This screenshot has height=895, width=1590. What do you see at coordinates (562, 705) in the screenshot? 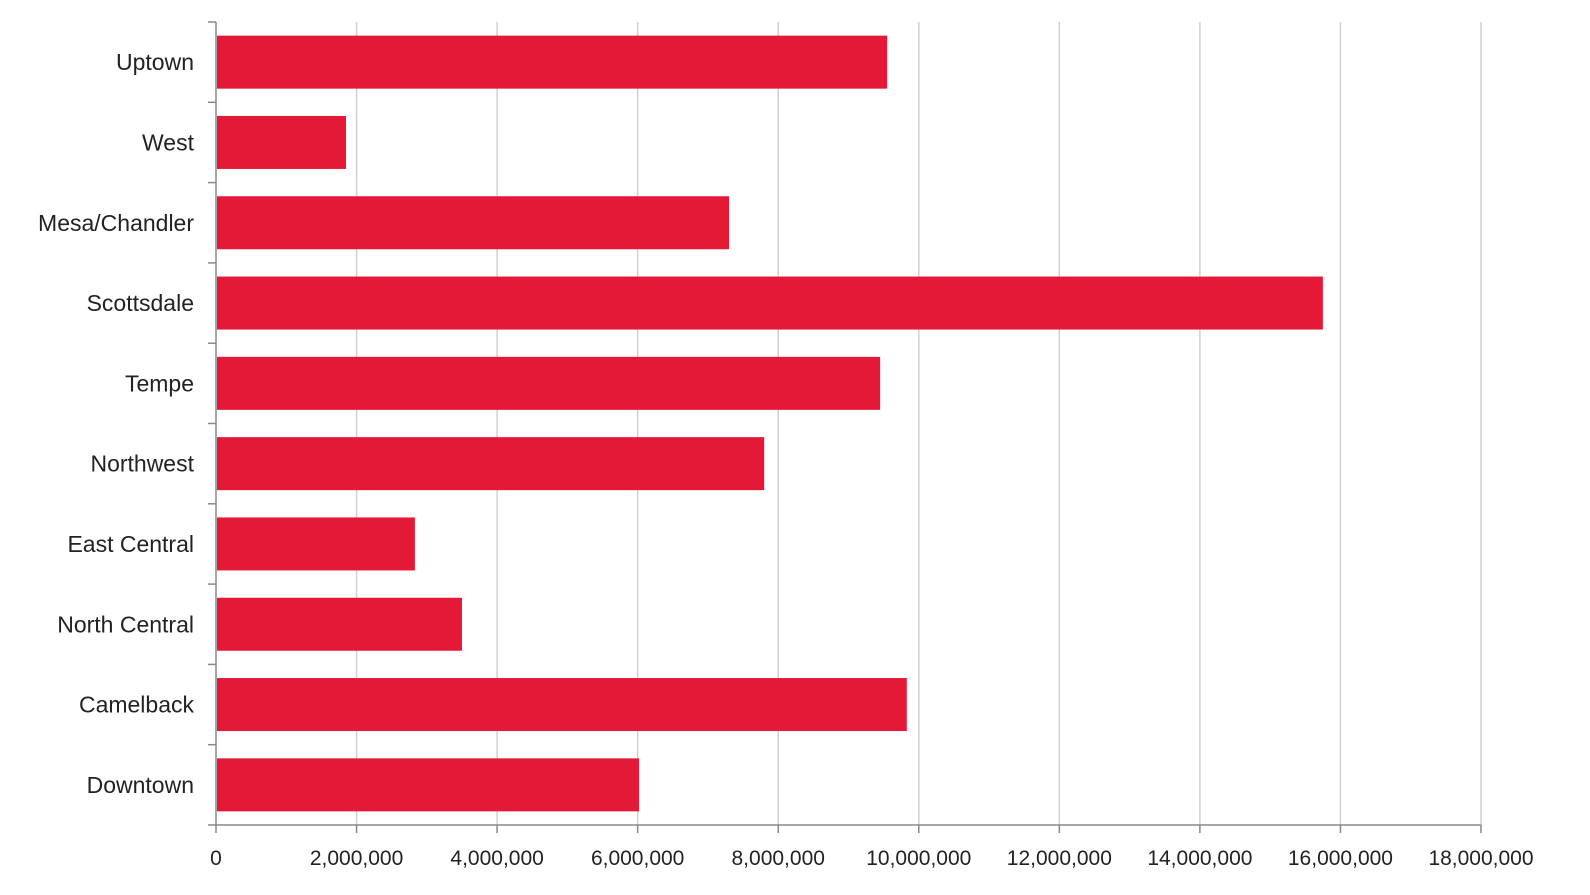
I see `bar-camelback` at bounding box center [562, 705].